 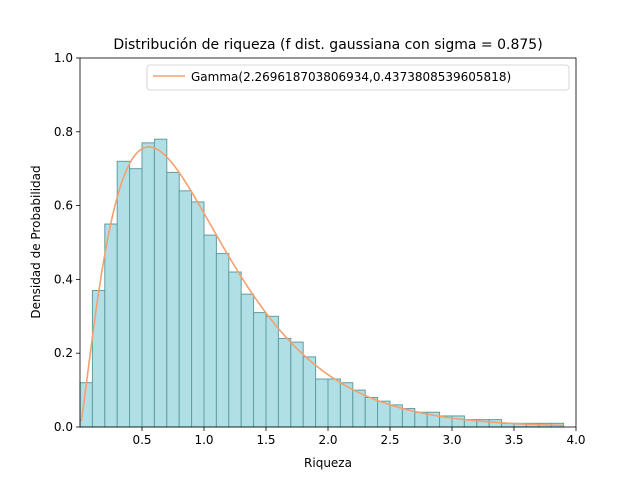 I want to click on x-tick-label: 2.5, so click(x=389, y=440).